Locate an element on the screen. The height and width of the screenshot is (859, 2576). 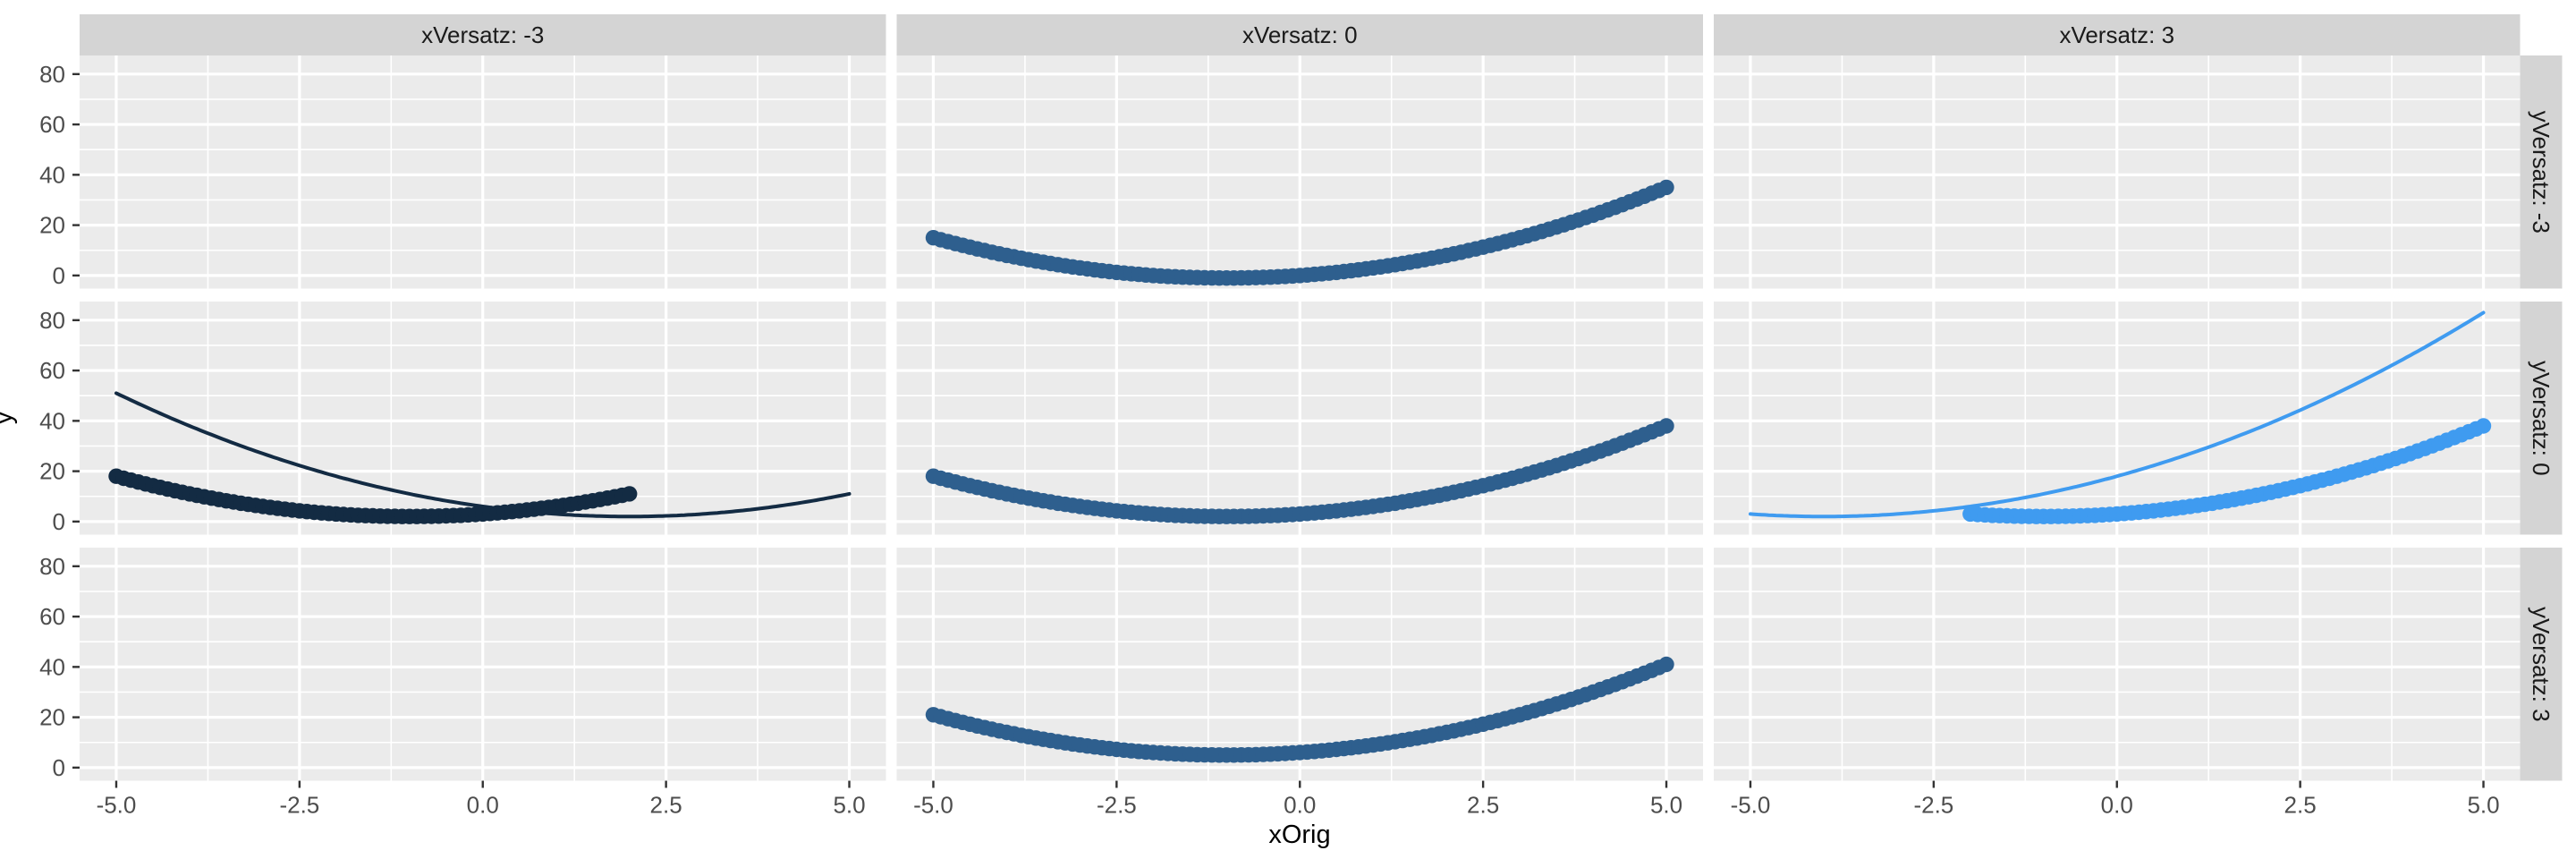
facet-strip-label-row: yVersatz: -3 is located at coordinates (2541, 172).